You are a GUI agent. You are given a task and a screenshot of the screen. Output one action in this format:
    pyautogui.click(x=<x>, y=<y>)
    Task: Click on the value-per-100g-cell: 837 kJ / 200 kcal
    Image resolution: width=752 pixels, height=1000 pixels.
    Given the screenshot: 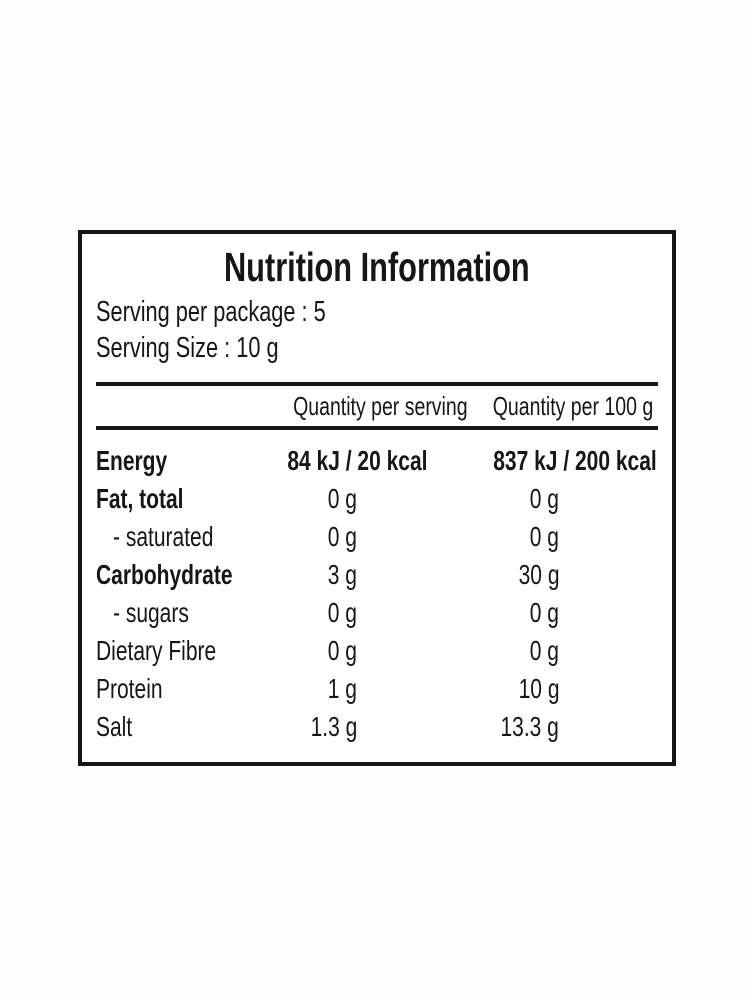 What is the action you would take?
    pyautogui.click(x=561, y=461)
    